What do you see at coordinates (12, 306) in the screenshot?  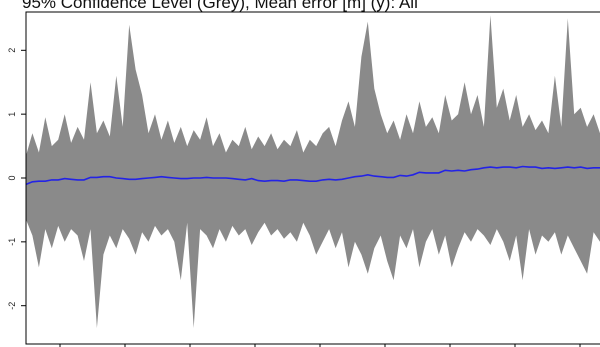 I see `y-tick-label: -2` at bounding box center [12, 306].